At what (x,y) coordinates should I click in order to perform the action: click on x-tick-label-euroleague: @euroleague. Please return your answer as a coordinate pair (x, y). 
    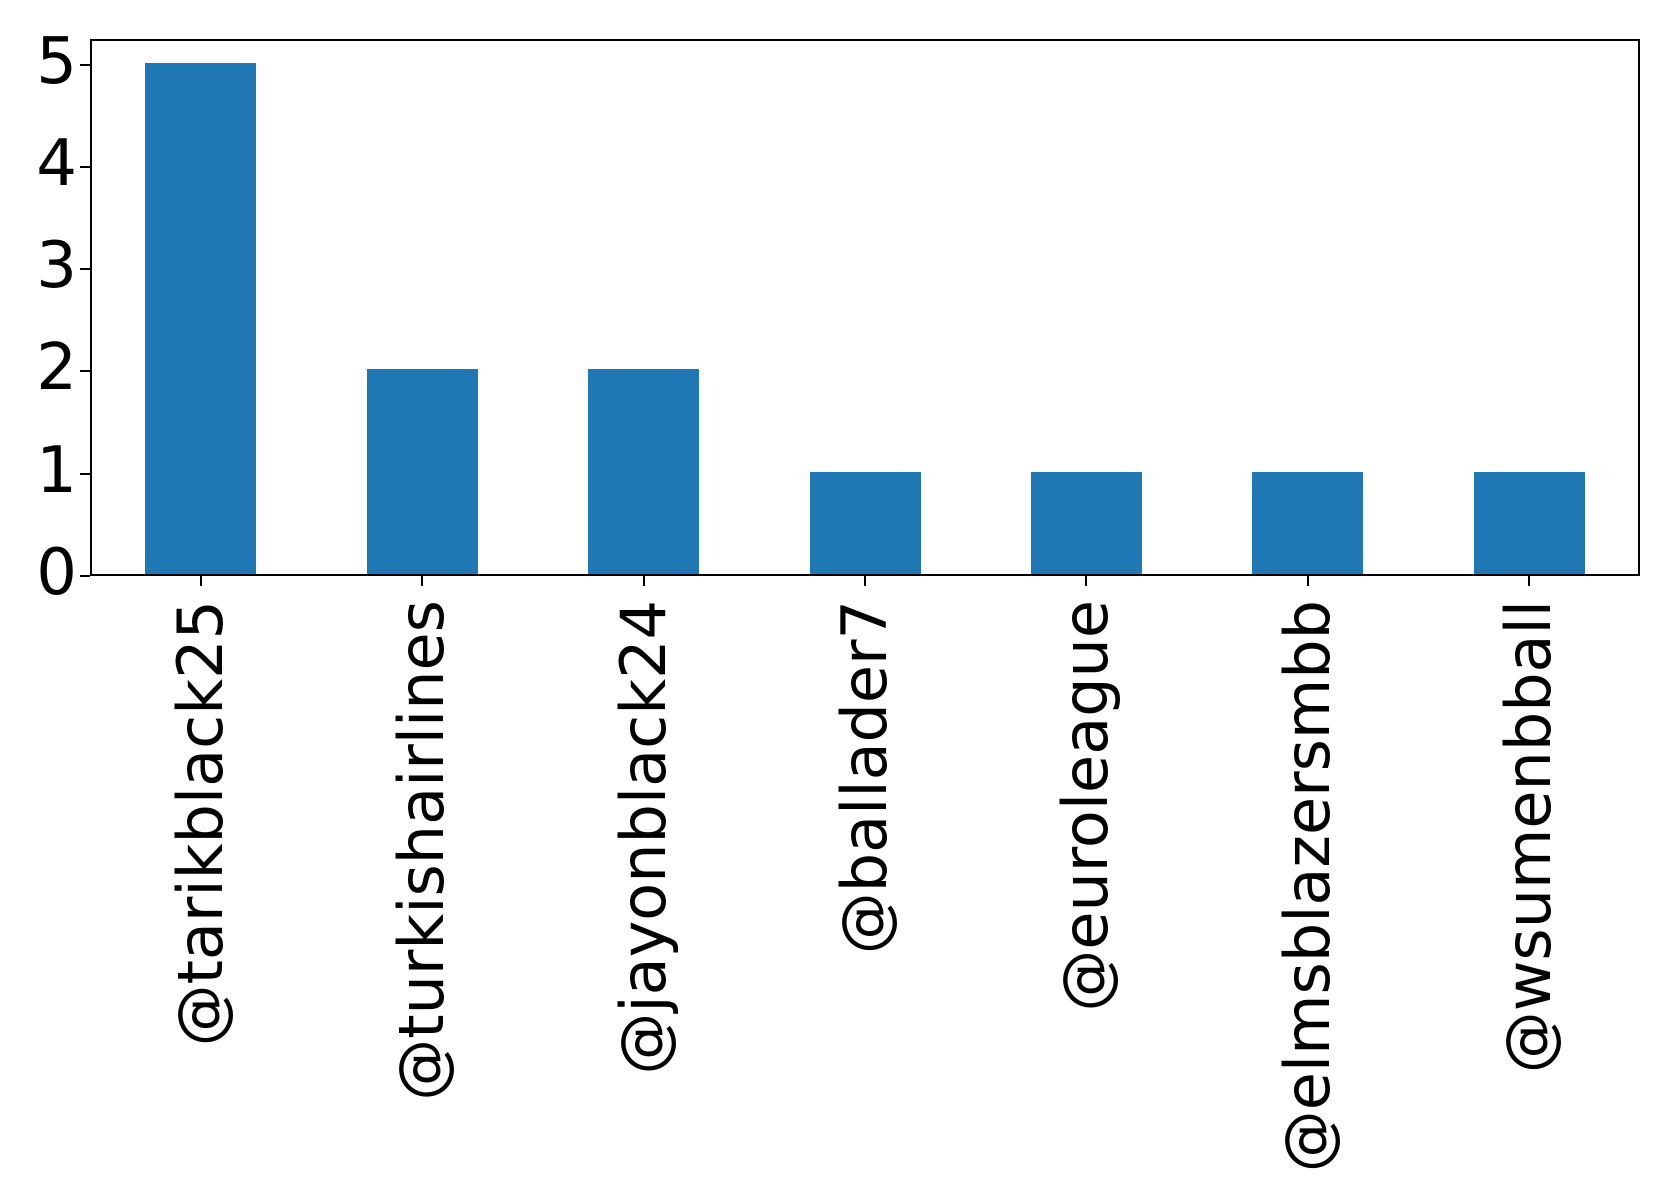
    Looking at the image, I should click on (1086, 806).